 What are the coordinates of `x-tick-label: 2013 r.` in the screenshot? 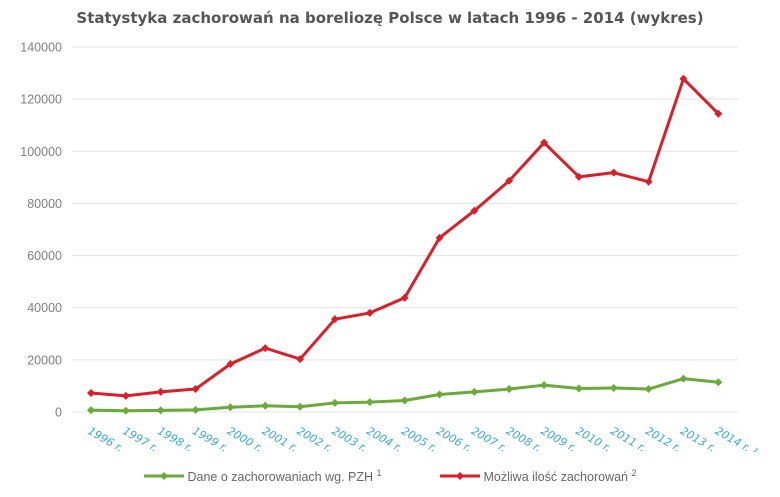 It's located at (698, 439).